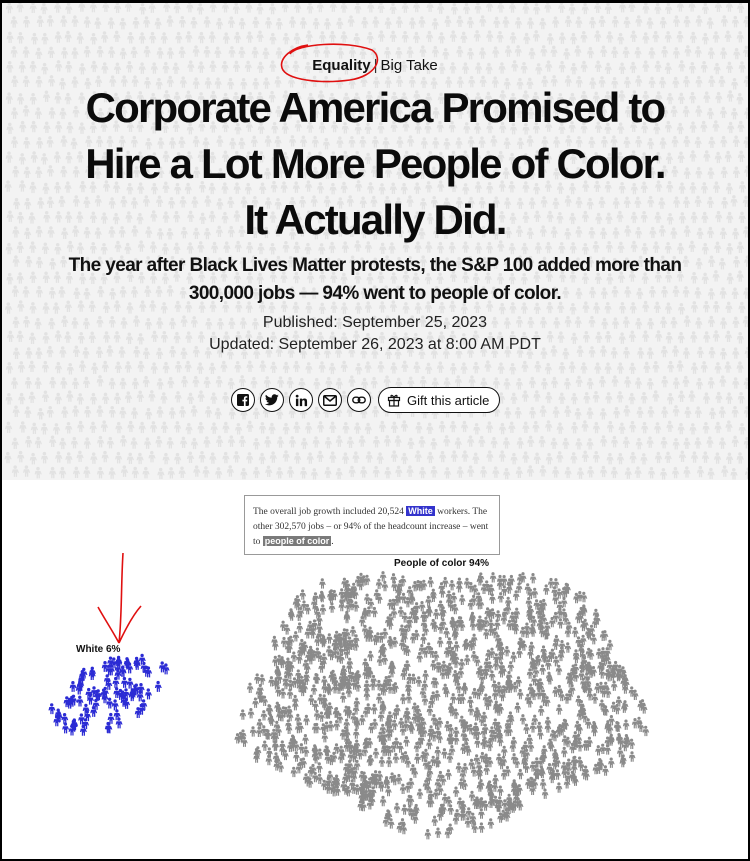 This screenshot has width=750, height=861. I want to click on gift-article-button: Gift this article, so click(439, 400).